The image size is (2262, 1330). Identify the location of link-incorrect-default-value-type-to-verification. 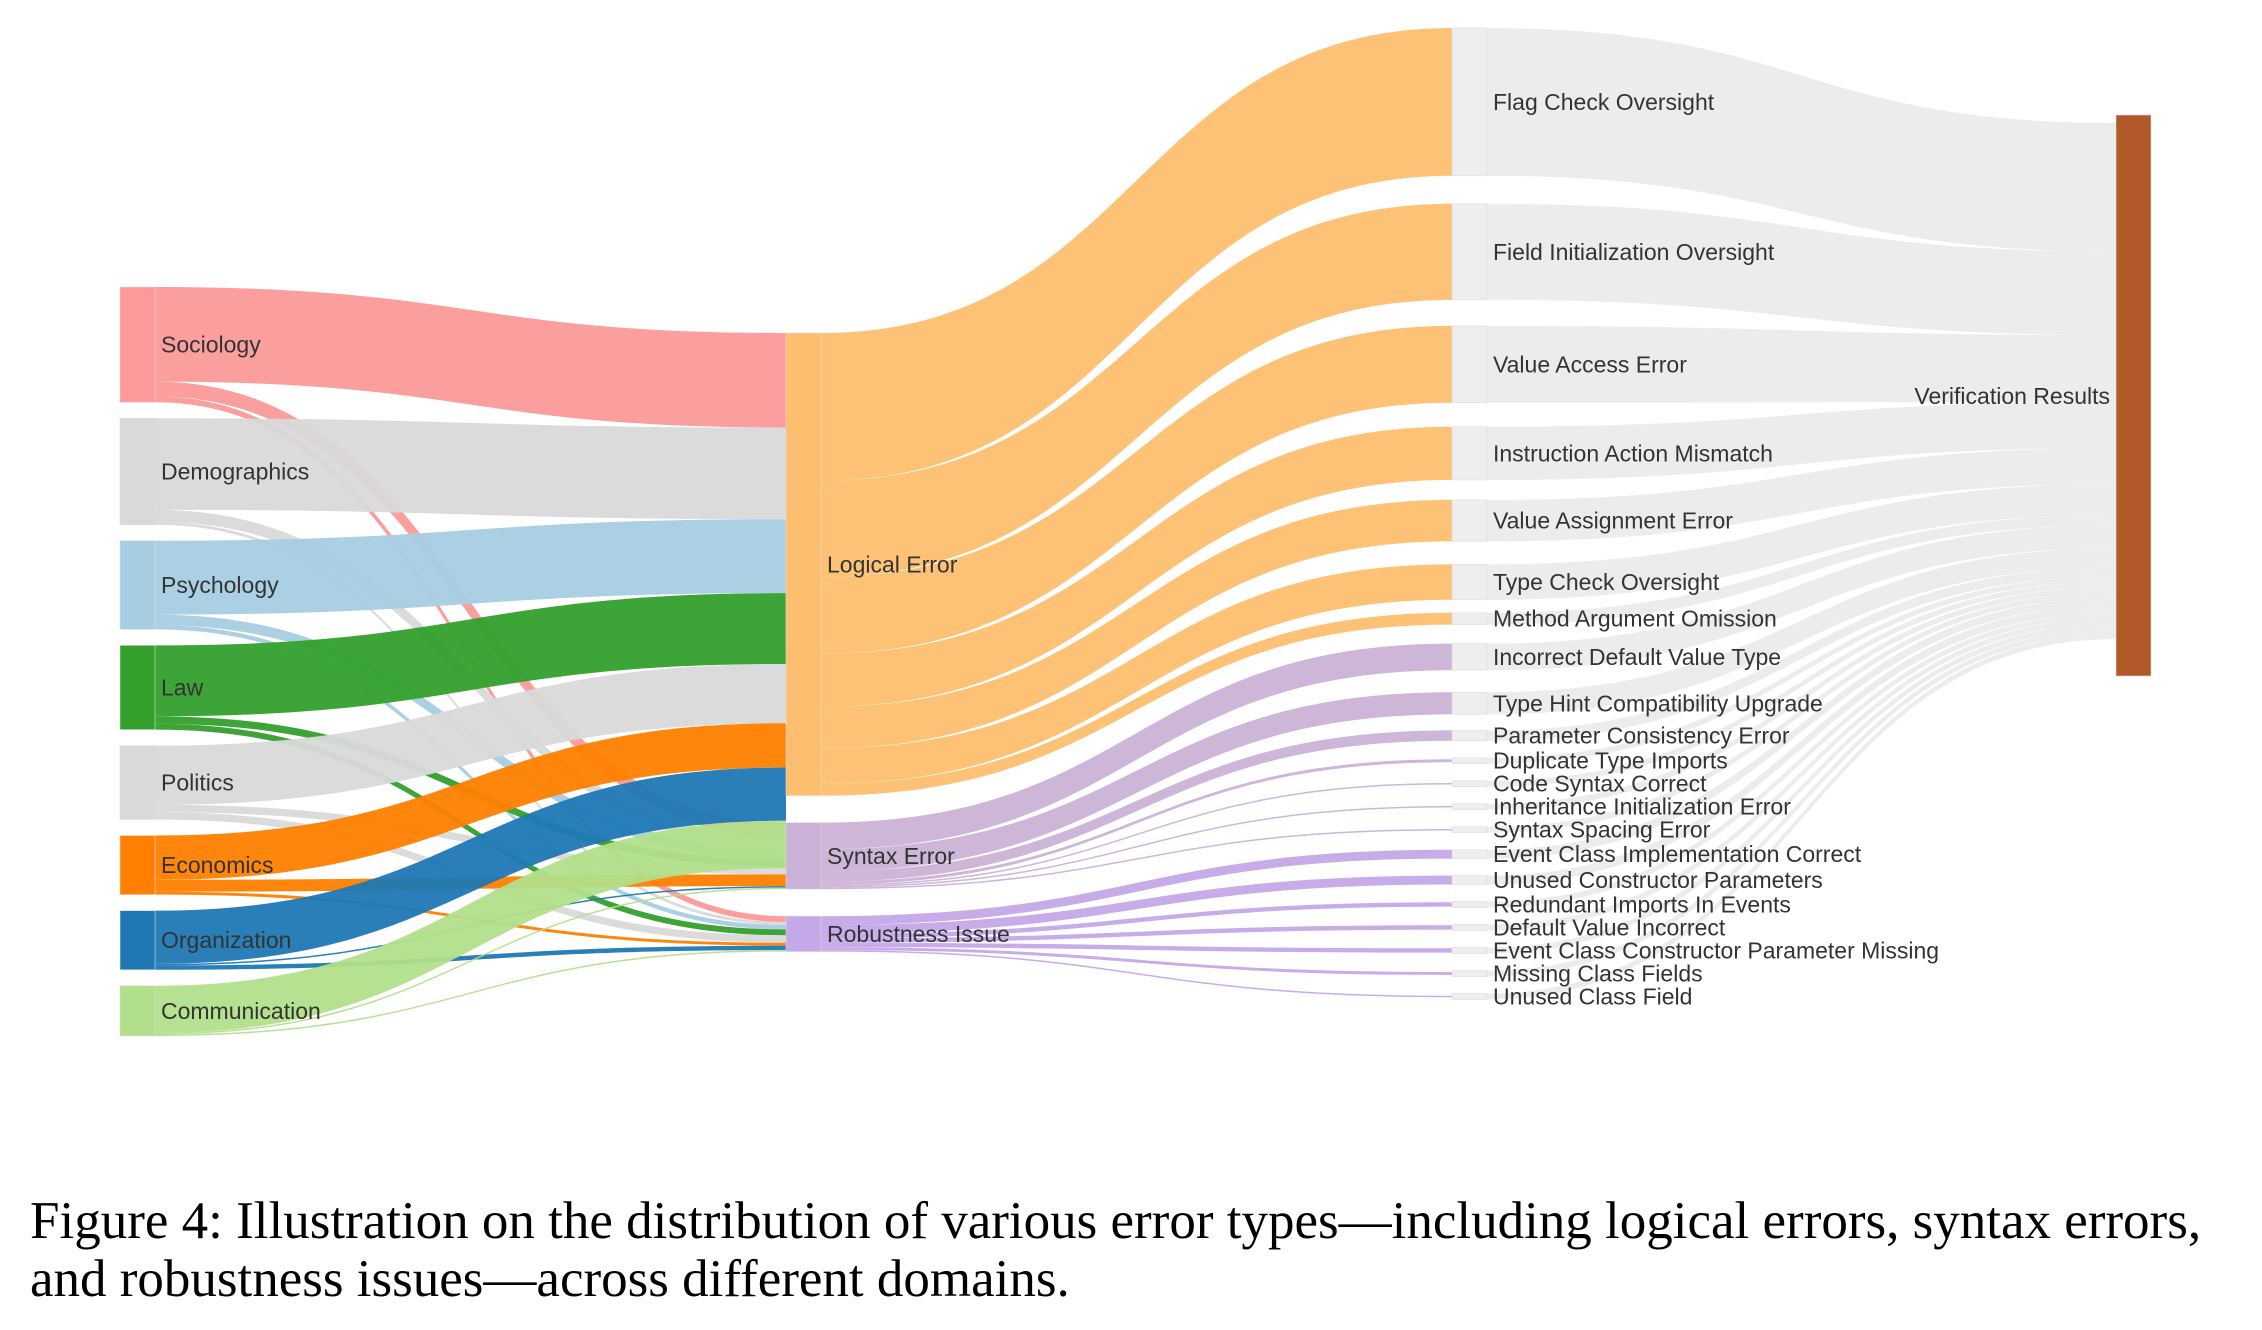
(1801, 598).